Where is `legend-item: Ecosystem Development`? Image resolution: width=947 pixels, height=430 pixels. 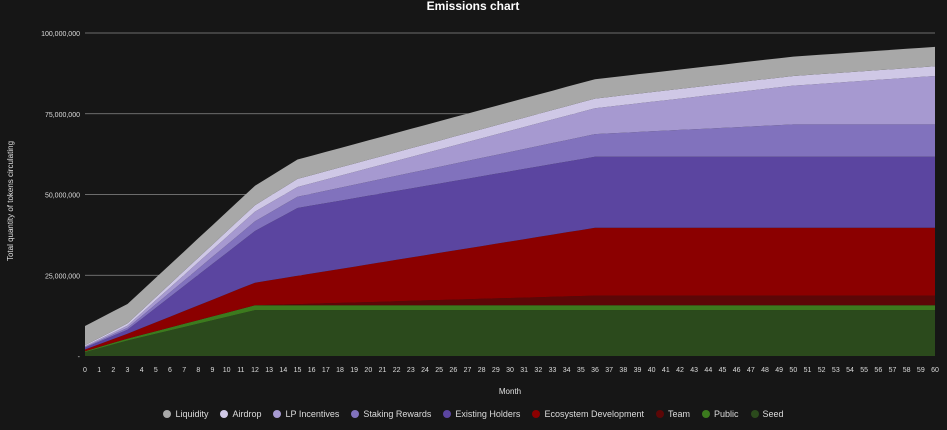
legend-item: Ecosystem Development is located at coordinates (588, 414).